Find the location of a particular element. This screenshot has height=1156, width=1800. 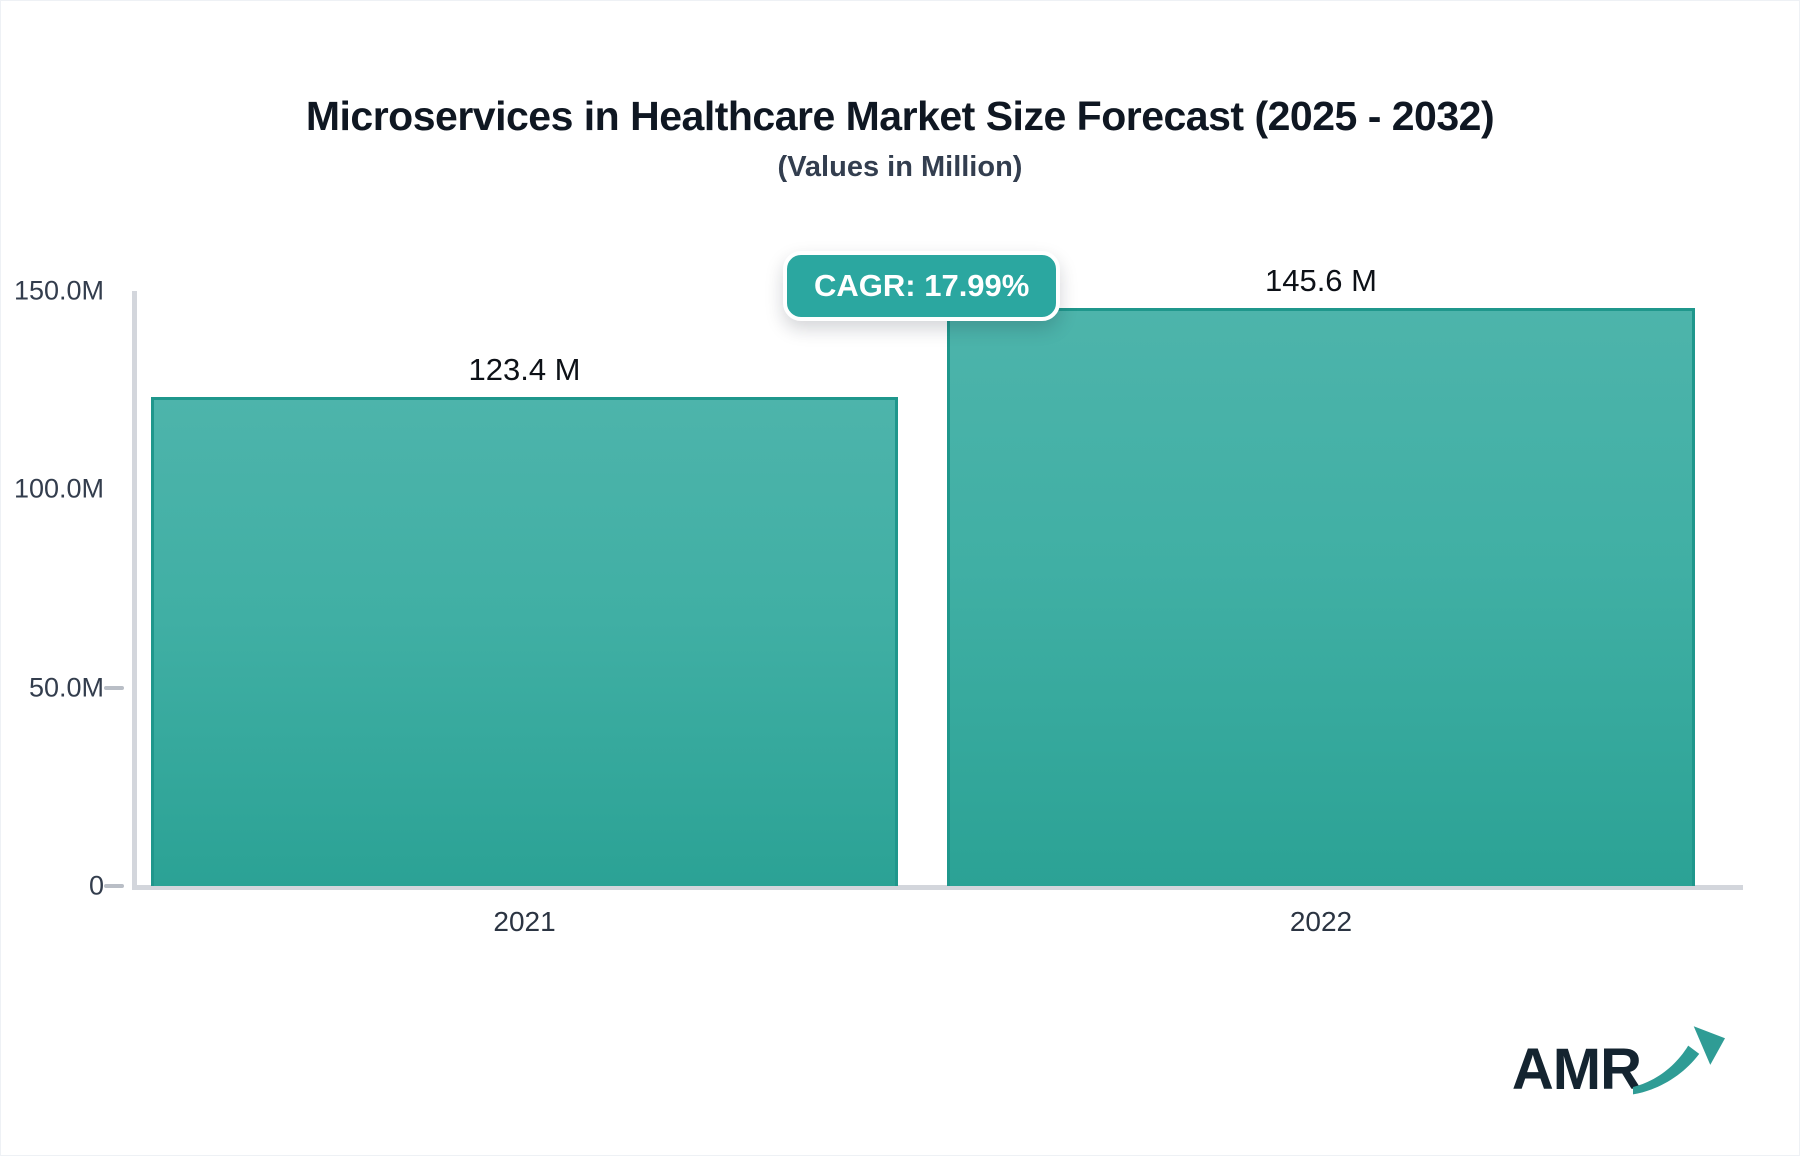

y-tick-label: 0 is located at coordinates (96, 885).